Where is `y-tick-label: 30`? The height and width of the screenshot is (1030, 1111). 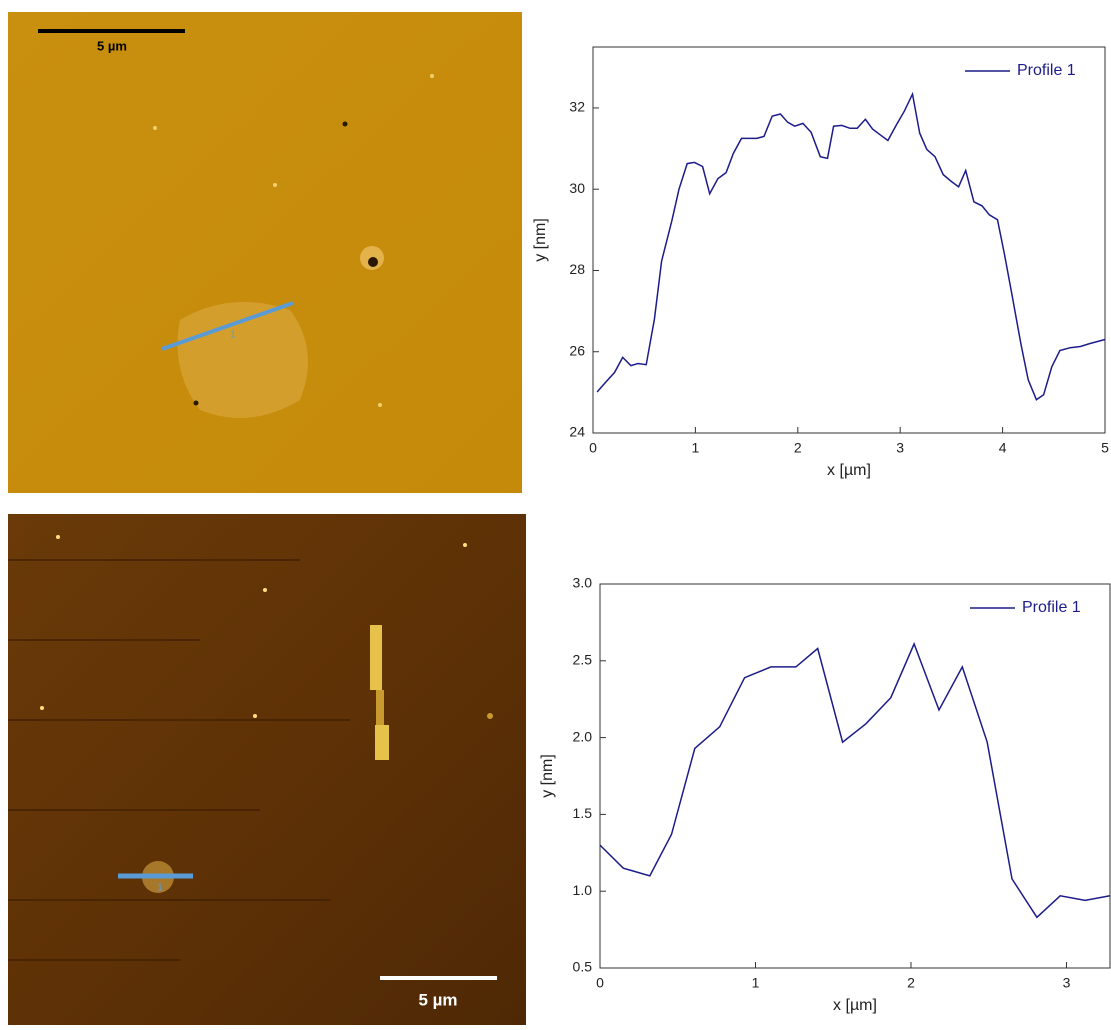 y-tick-label: 30 is located at coordinates (577, 188).